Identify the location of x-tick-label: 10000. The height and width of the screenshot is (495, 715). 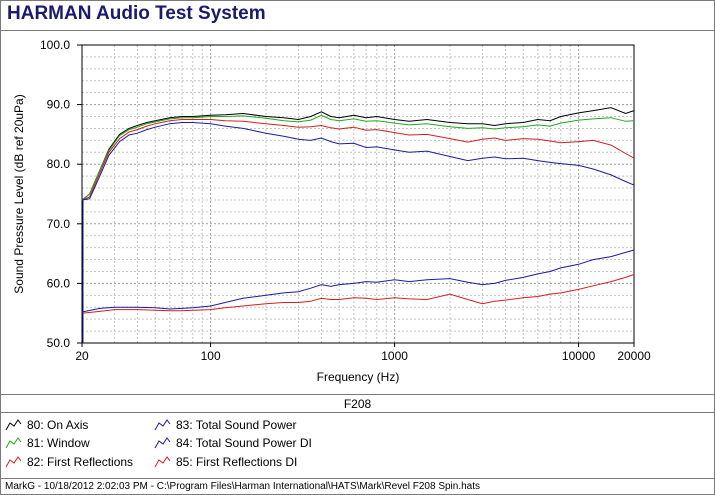
(579, 356).